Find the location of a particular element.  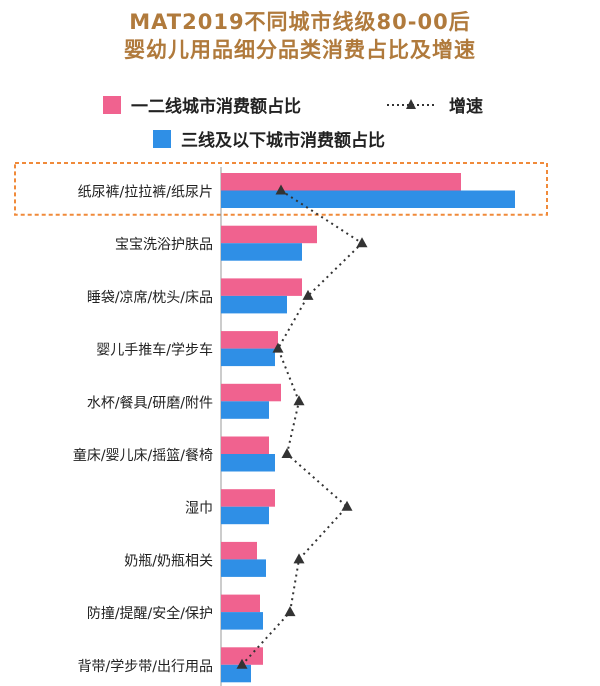

category-label: 童床/婴儿床/摇篮/餐椅 is located at coordinates (143, 455).